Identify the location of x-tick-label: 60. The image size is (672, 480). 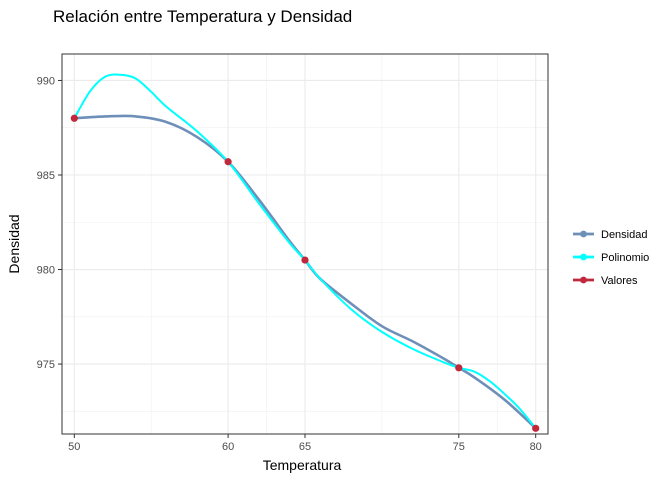
(228, 447).